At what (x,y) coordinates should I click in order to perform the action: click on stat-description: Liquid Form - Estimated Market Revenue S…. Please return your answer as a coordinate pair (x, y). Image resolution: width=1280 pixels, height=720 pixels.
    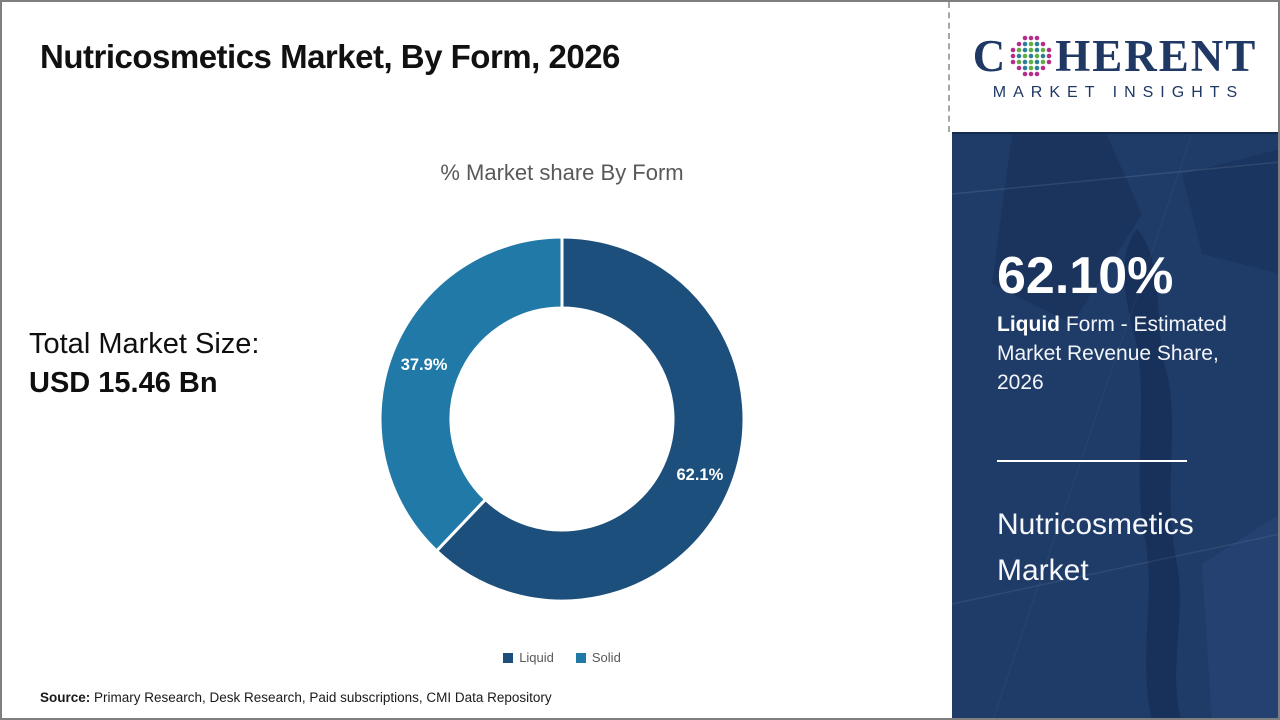
    Looking at the image, I should click on (1123, 353).